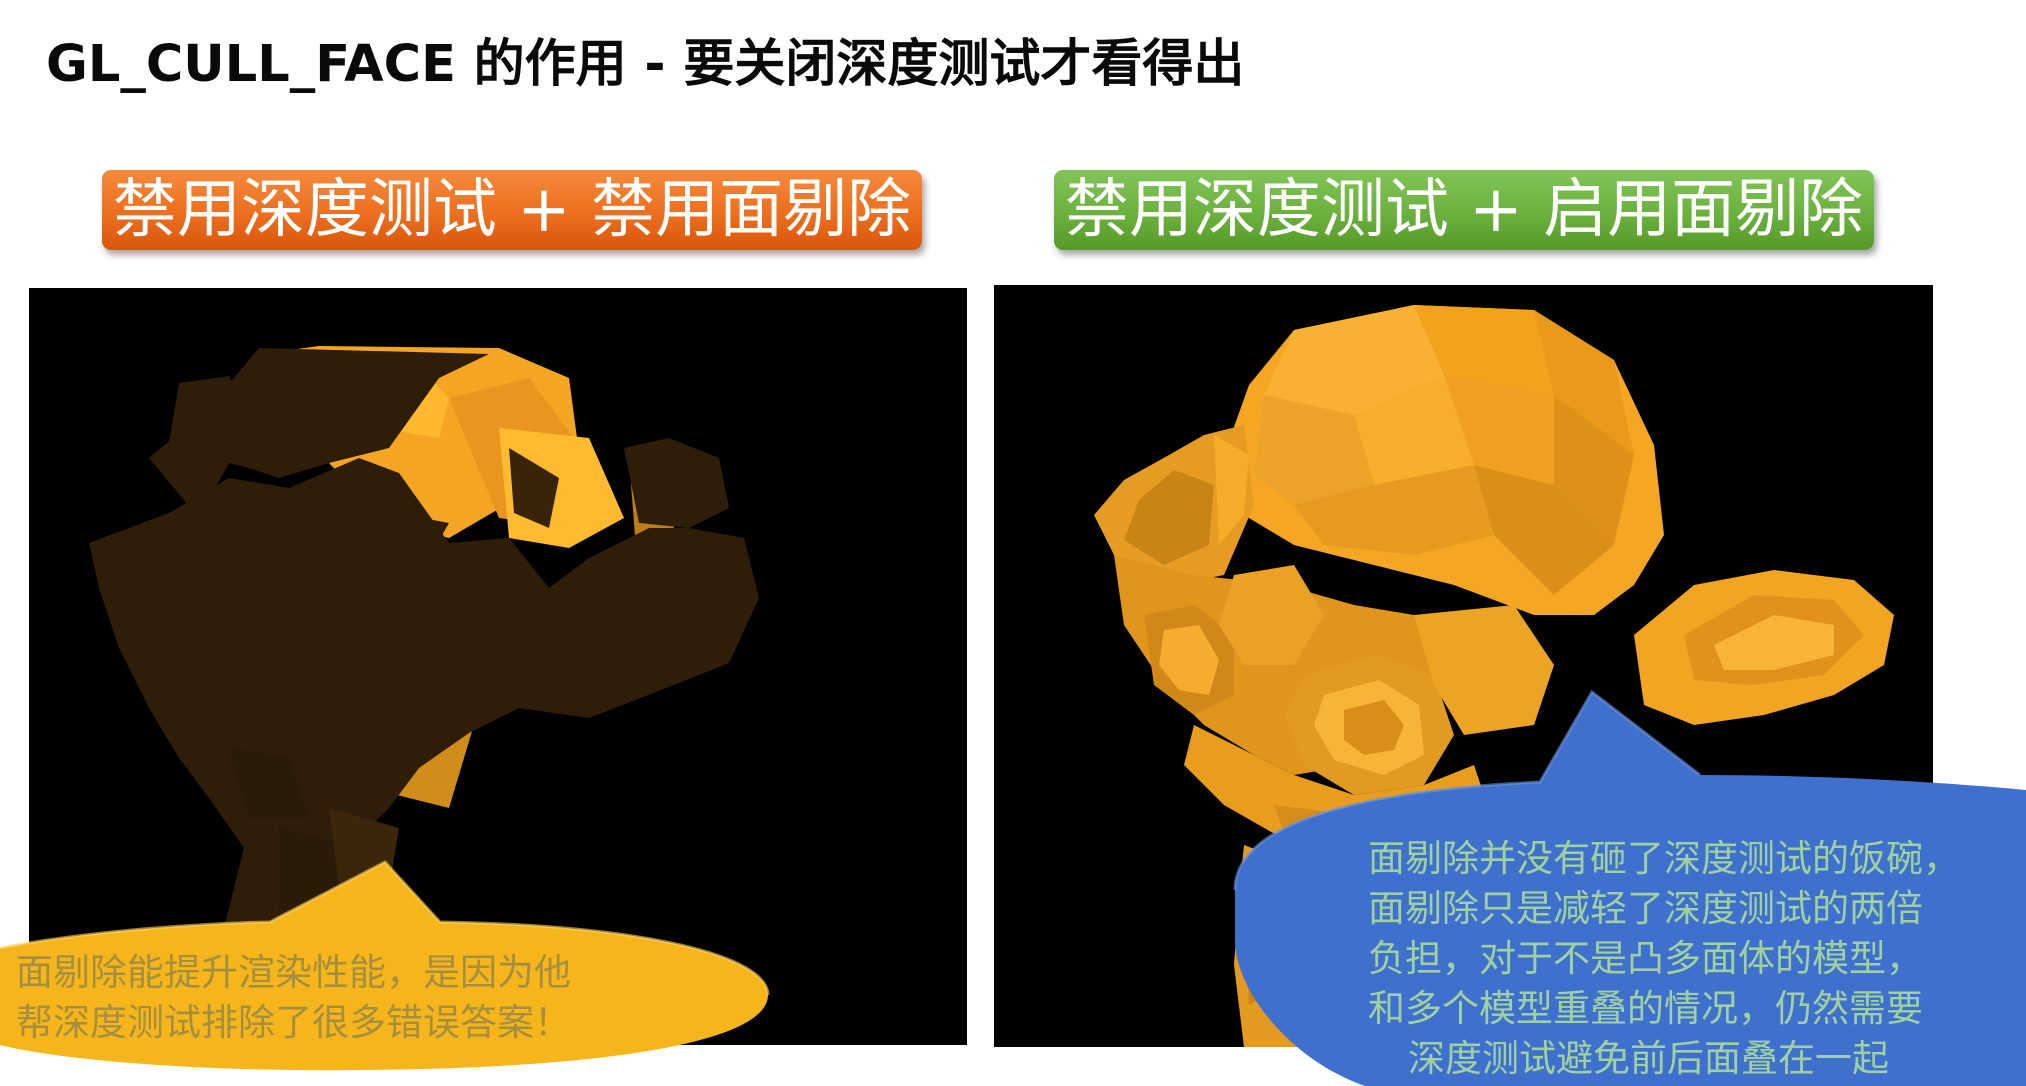  What do you see at coordinates (1645, 908) in the screenshot?
I see `blue-callout-line: 面剔除只是减轻了深度测试的两倍` at bounding box center [1645, 908].